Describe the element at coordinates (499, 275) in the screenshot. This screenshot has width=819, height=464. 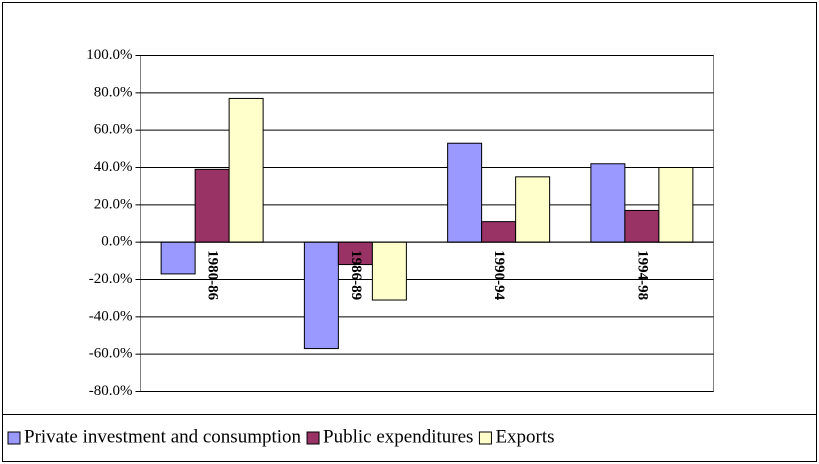
I see `x-tick-label: 1990-94` at that location.